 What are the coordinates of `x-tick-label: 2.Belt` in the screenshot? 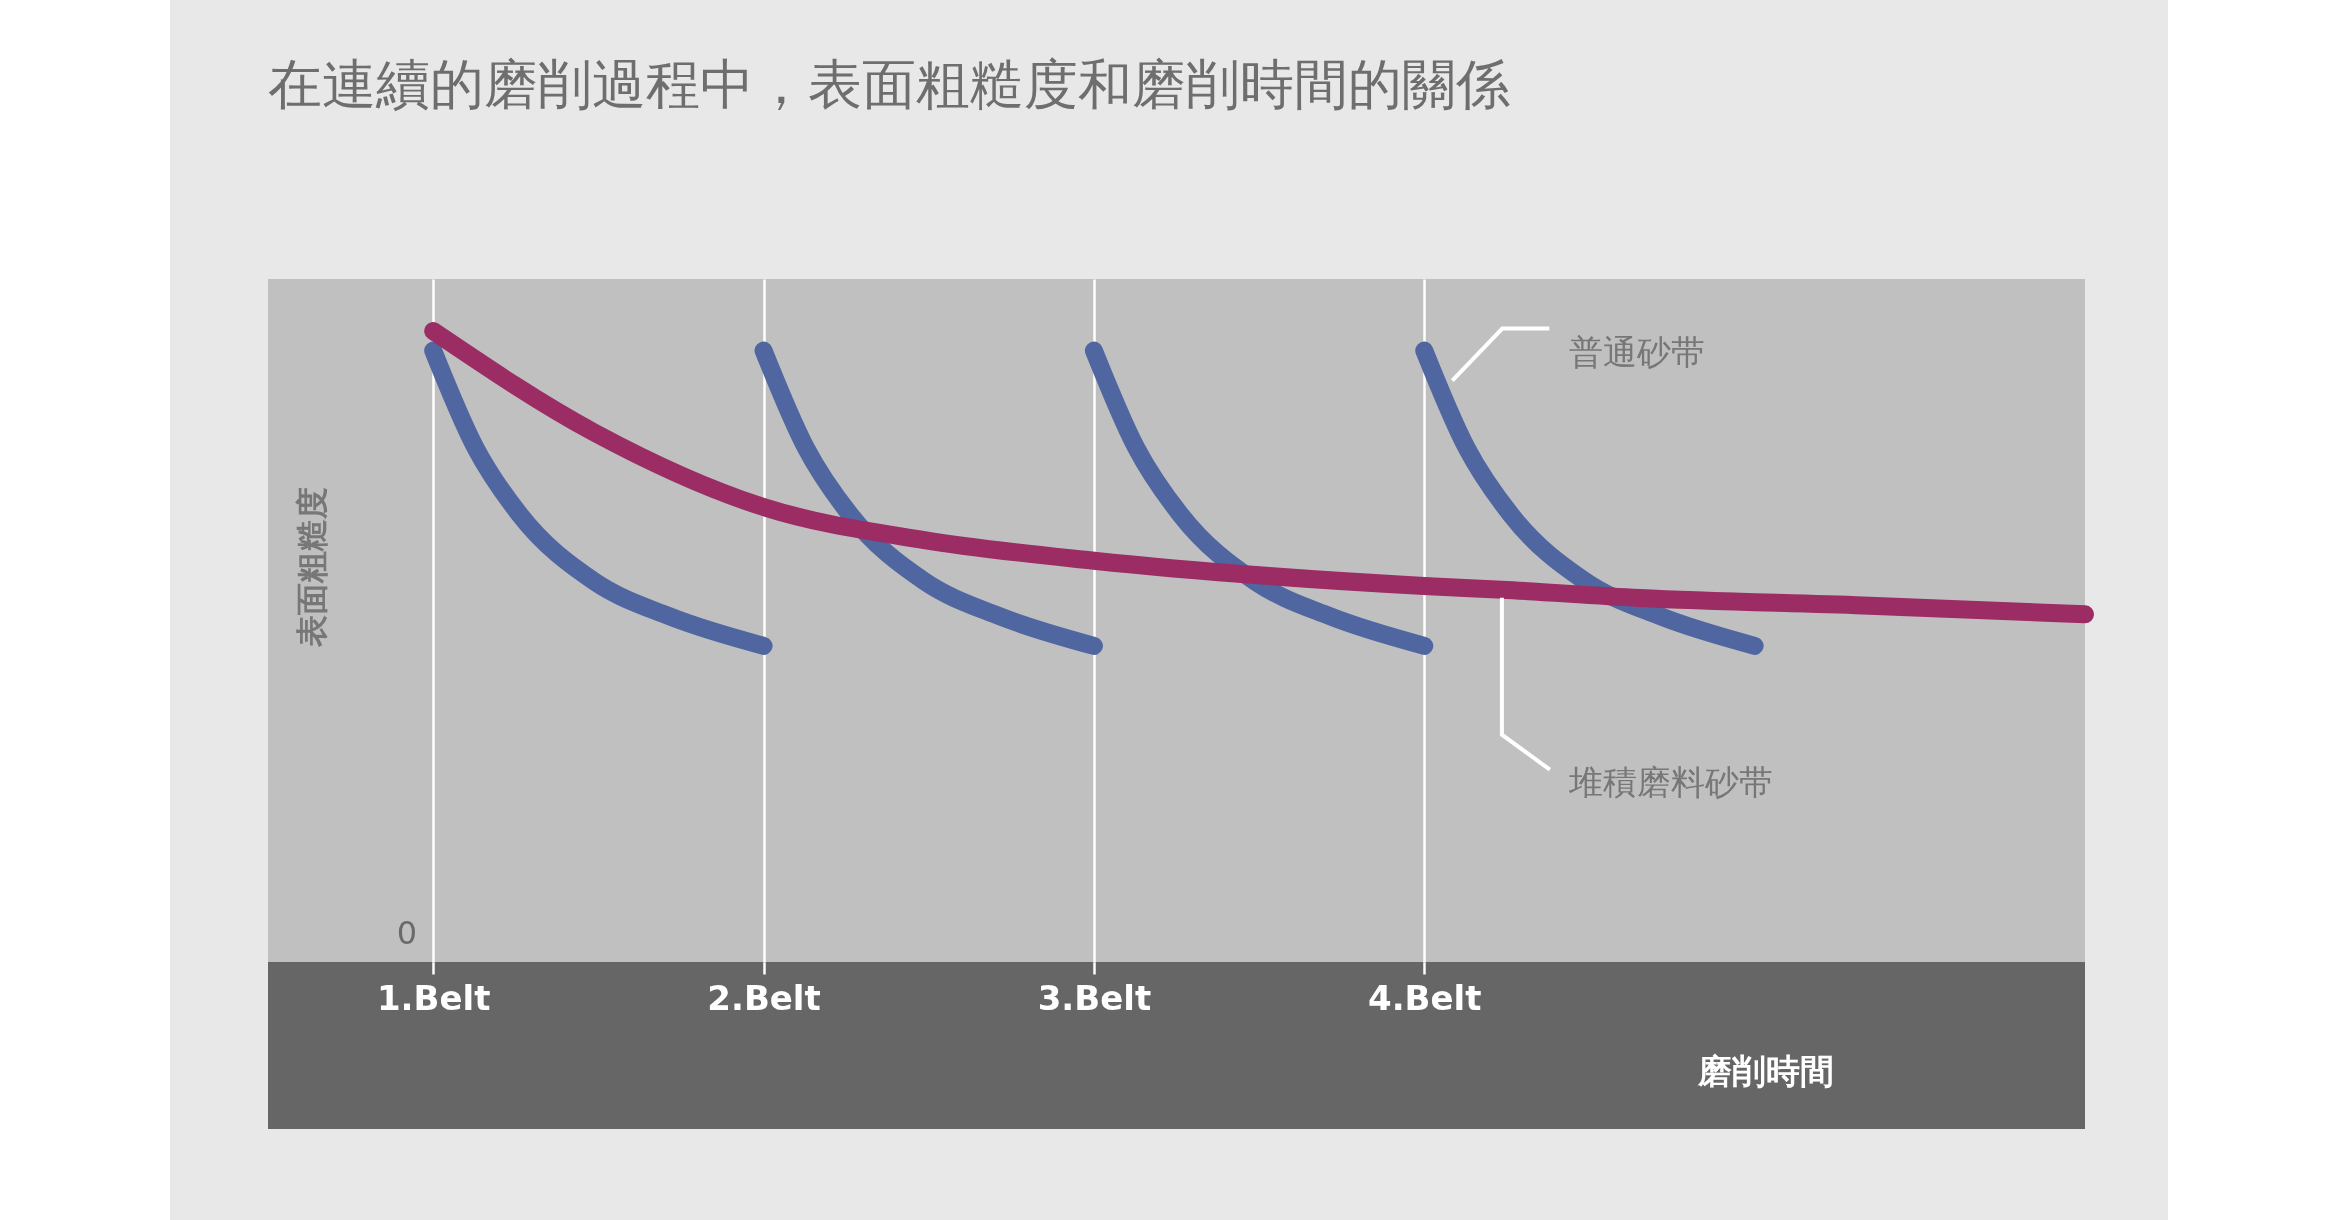 It's located at (764, 997).